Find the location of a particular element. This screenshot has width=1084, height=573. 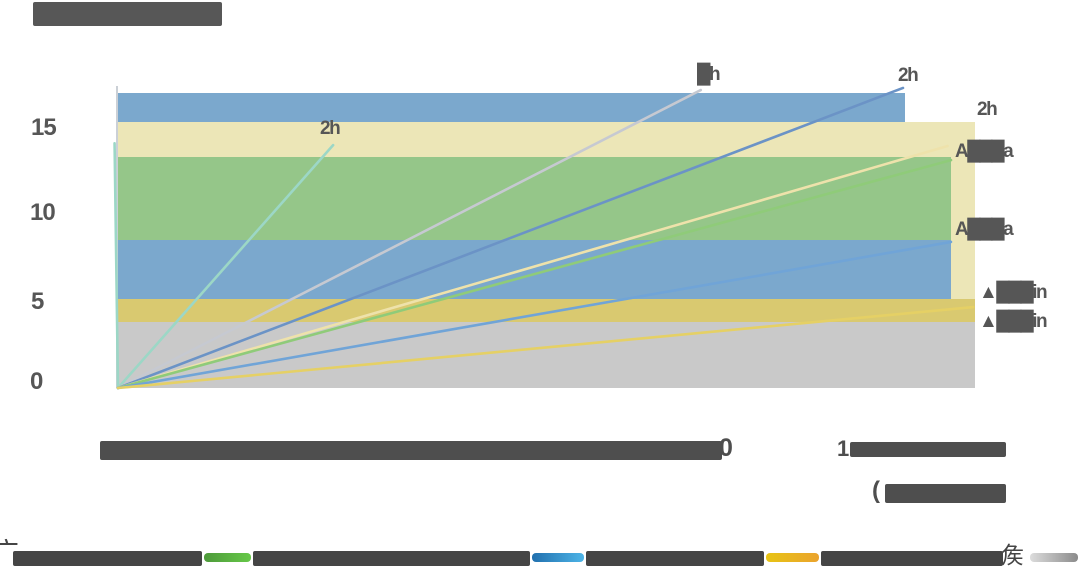

x-right-tick-blob is located at coordinates (928, 449).